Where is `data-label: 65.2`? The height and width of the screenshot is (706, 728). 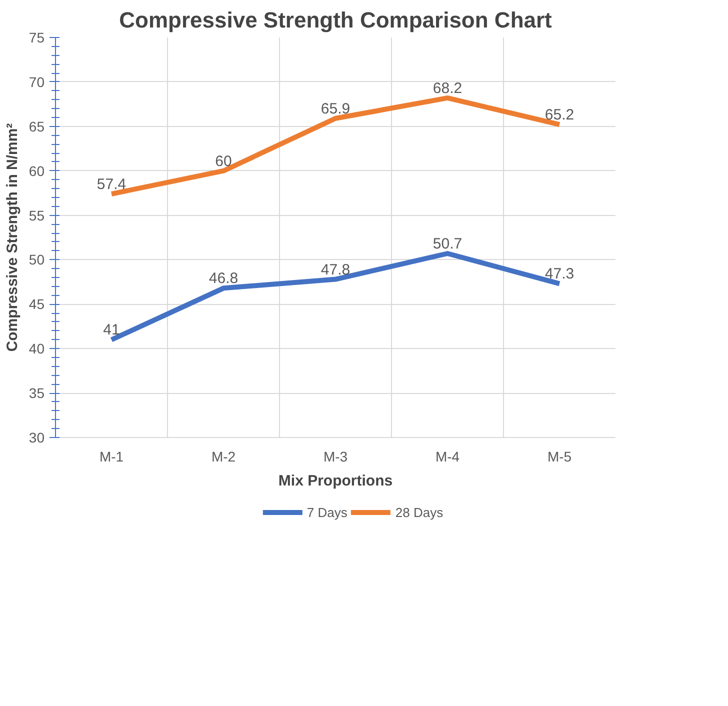
data-label: 65.2 is located at coordinates (559, 115).